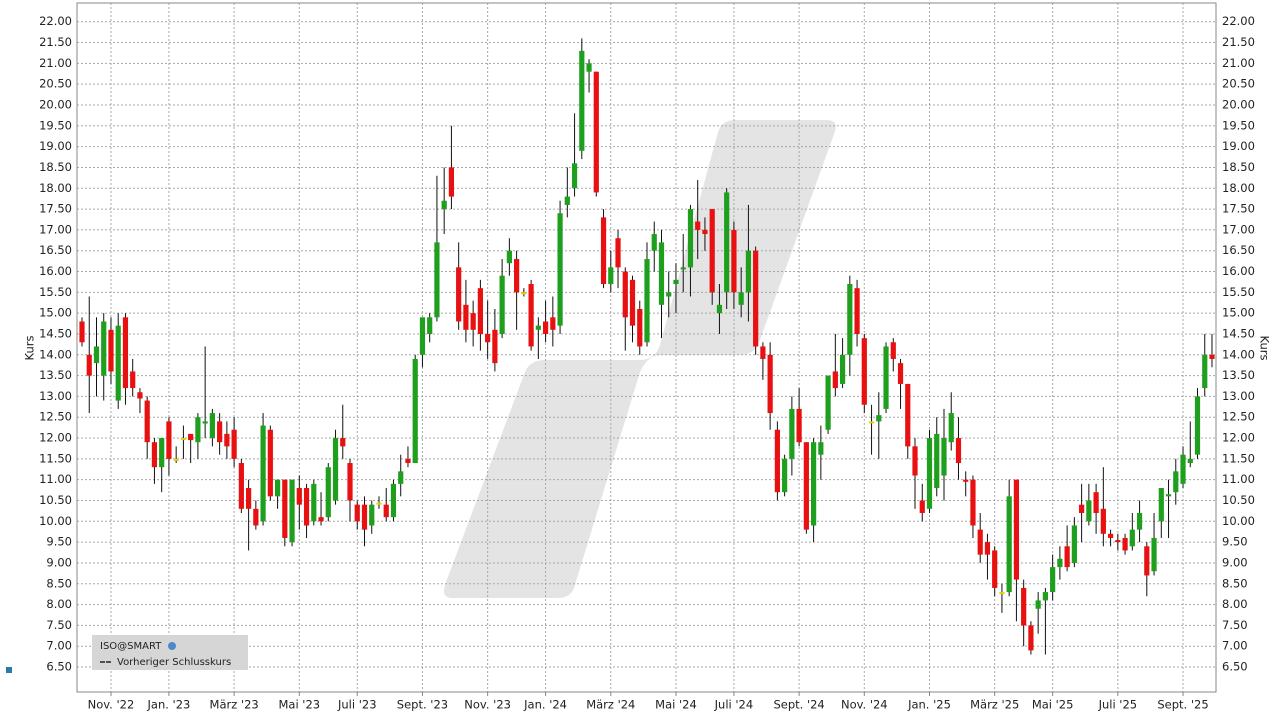  I want to click on y2-tick-label: 11.00, so click(1238, 479).